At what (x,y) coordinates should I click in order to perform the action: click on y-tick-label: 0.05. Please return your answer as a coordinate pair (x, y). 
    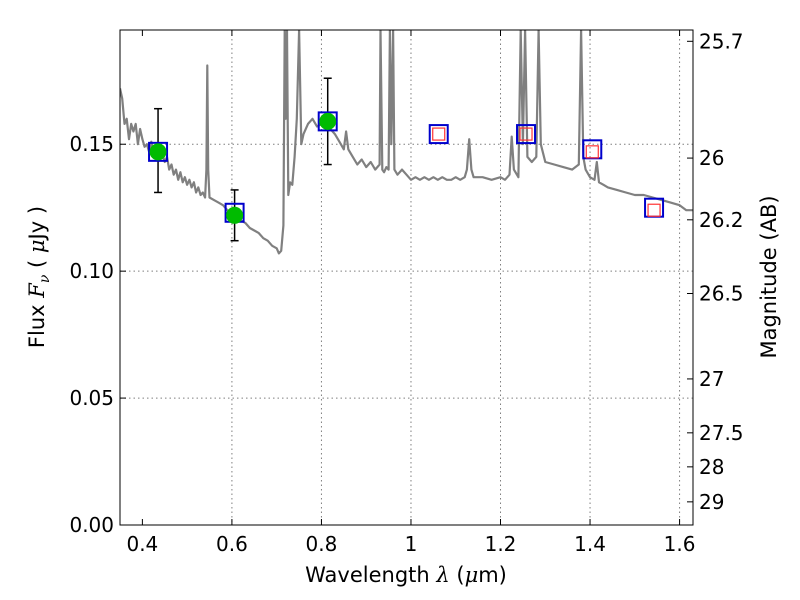
    Looking at the image, I should click on (91, 398).